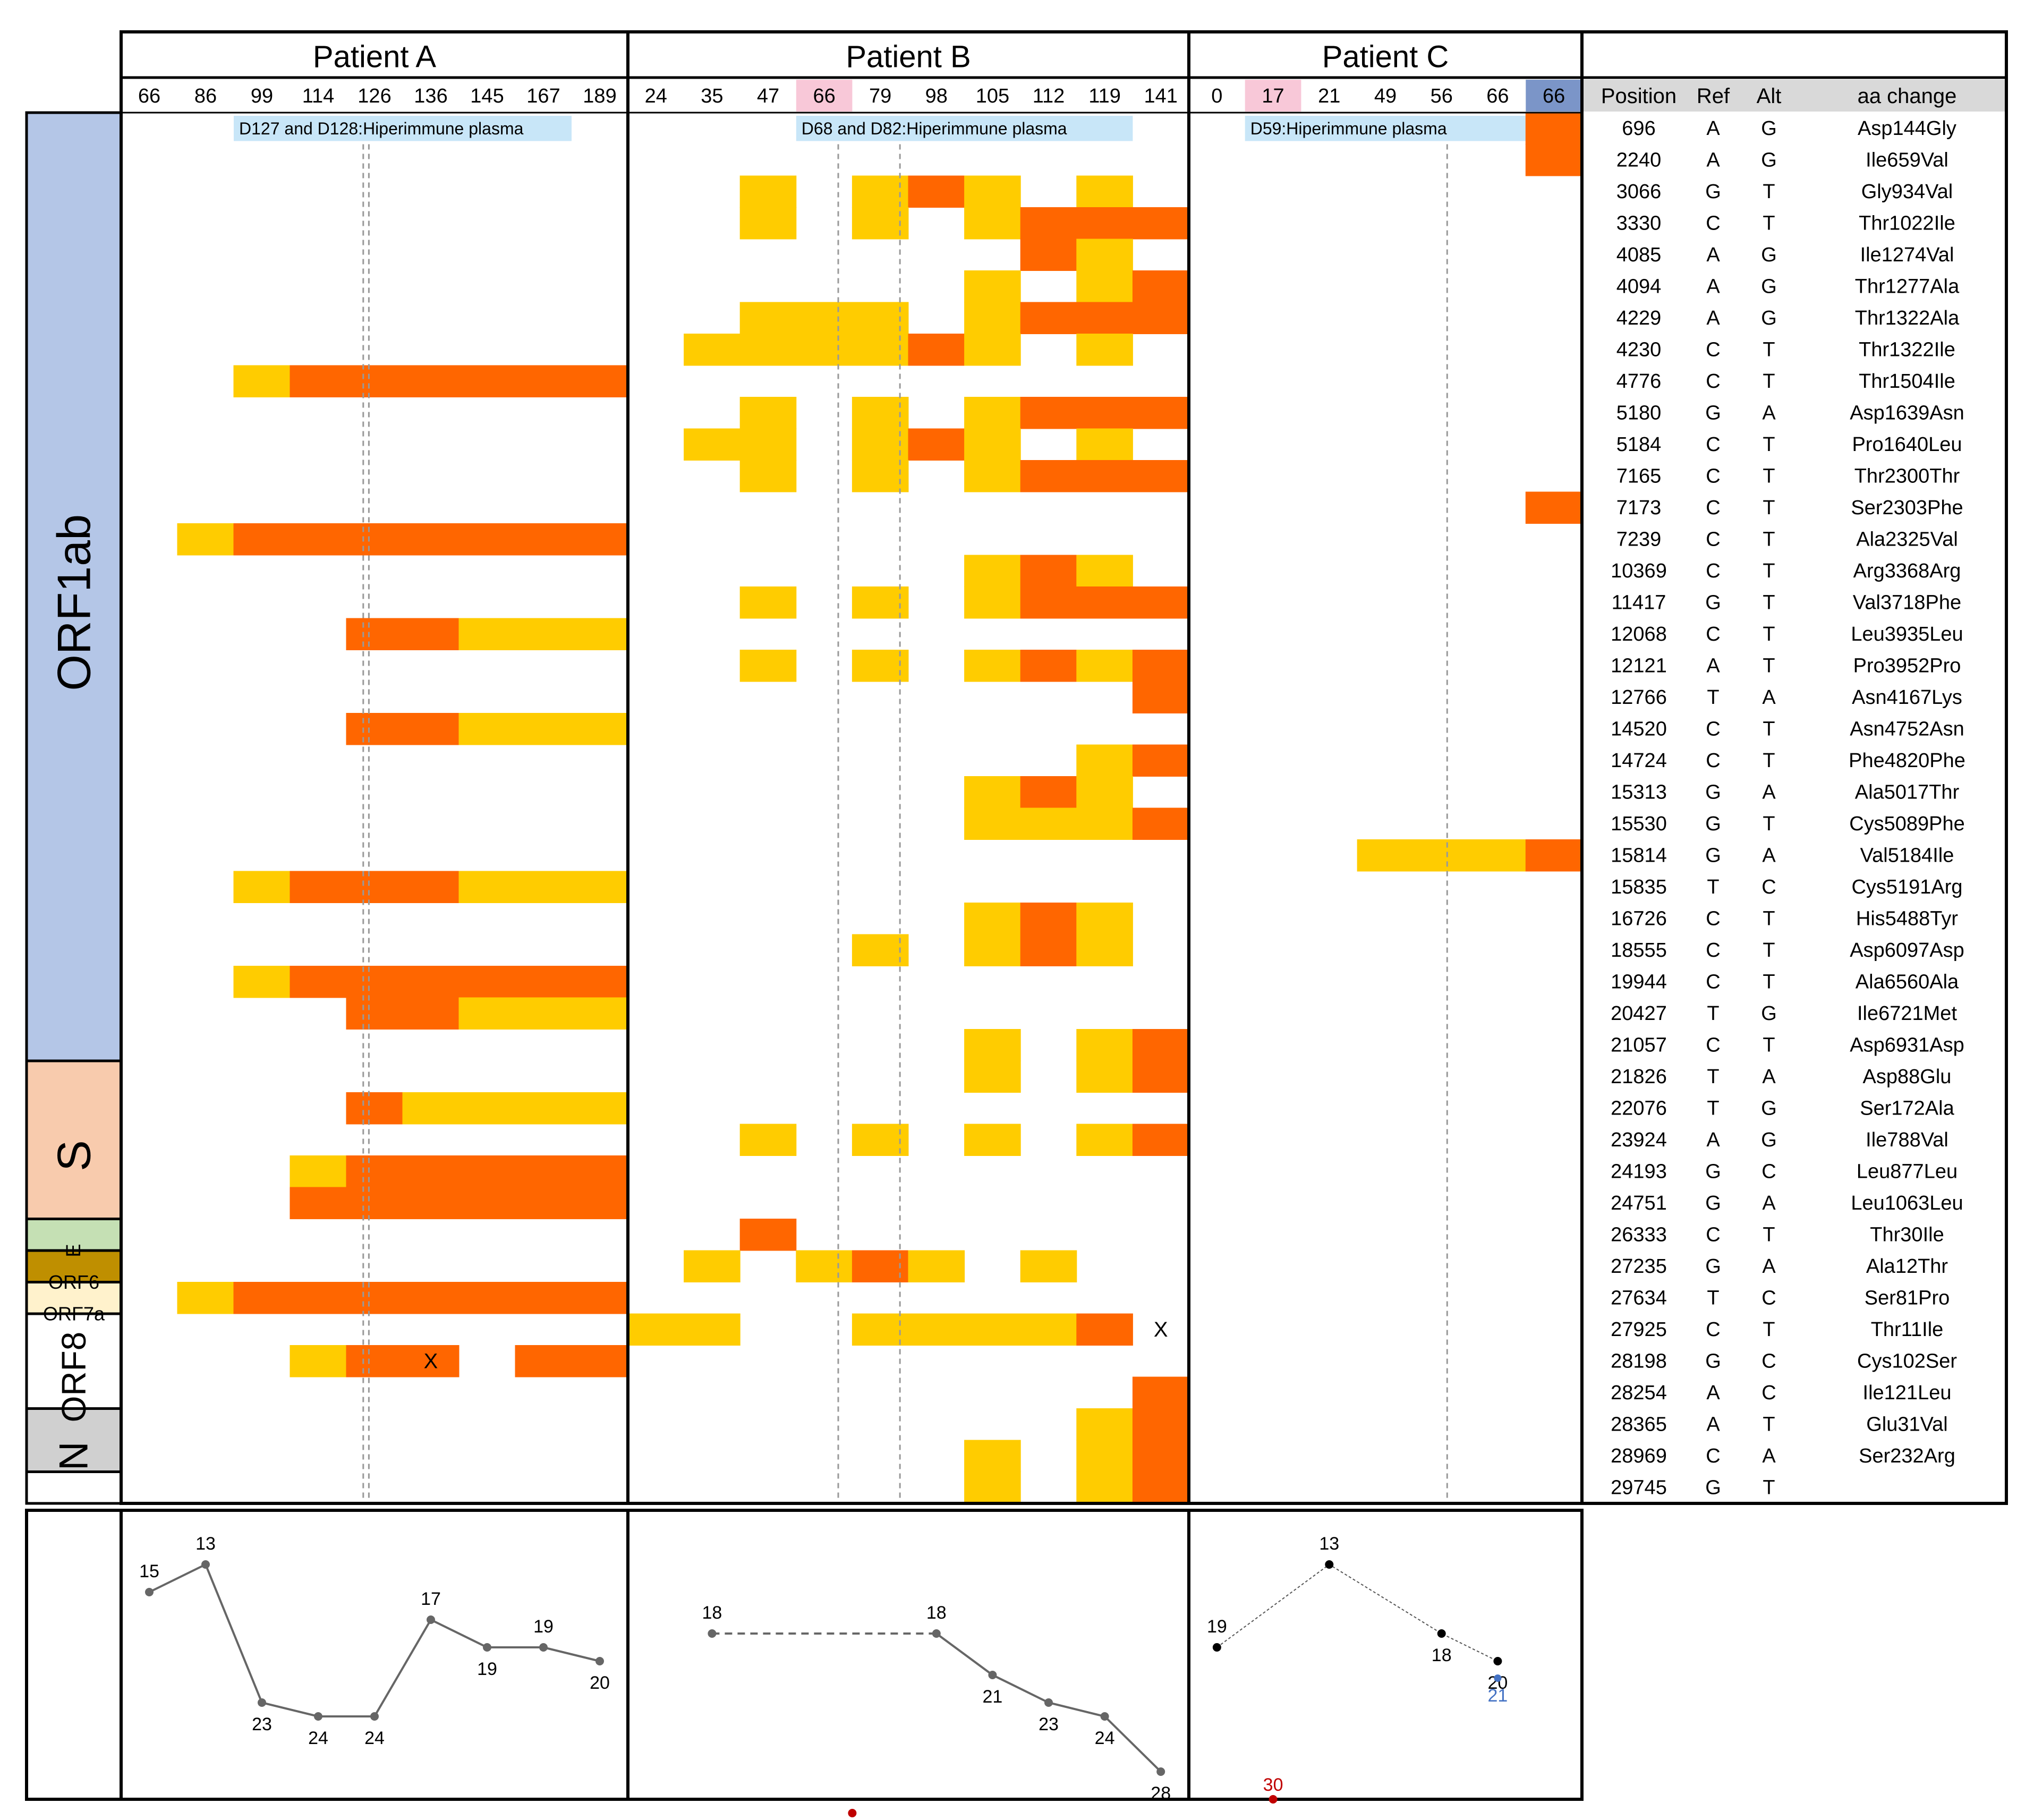 The height and width of the screenshot is (1820, 2017). I want to click on plasma-label: D59:Hiperimmune plasma, so click(1349, 128).